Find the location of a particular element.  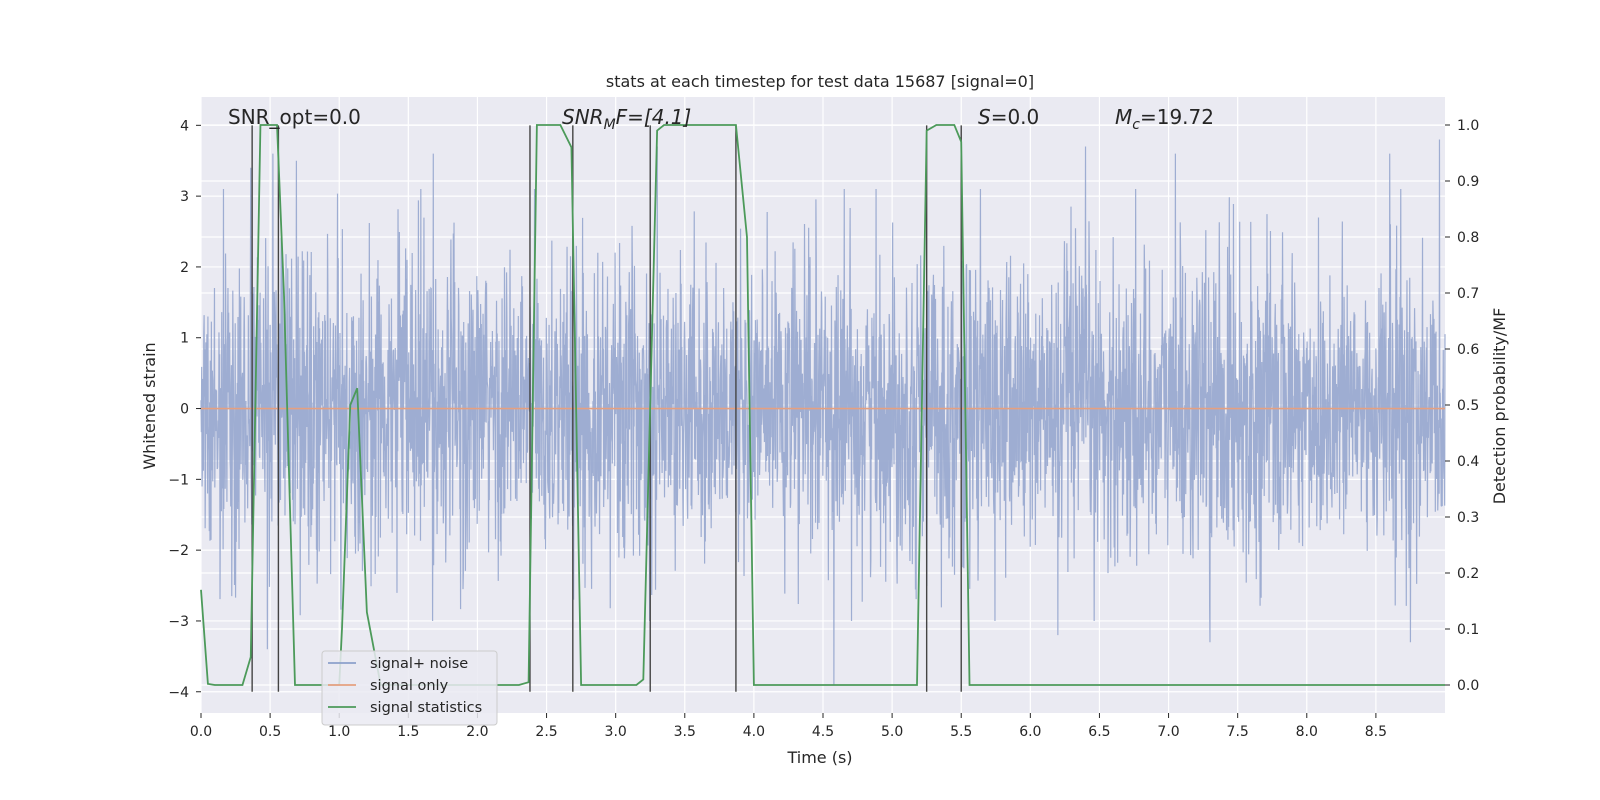

x-tick-label: 4.5 is located at coordinates (823, 732).